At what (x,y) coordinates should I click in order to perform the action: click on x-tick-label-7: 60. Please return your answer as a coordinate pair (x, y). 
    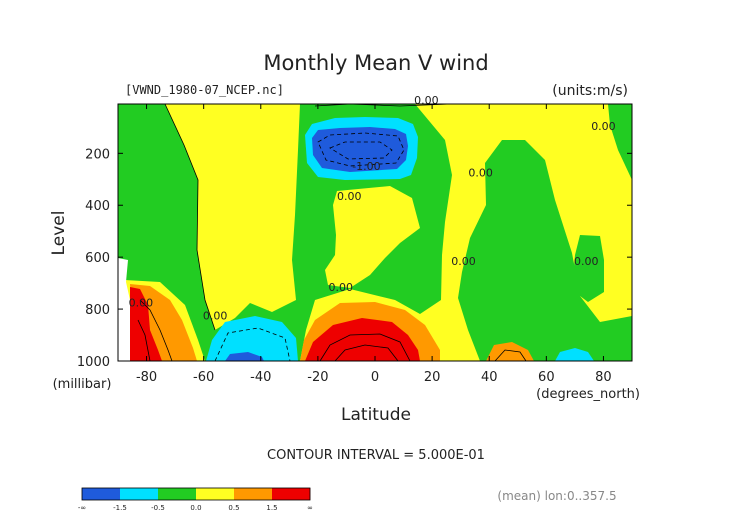
    Looking at the image, I should click on (546, 377).